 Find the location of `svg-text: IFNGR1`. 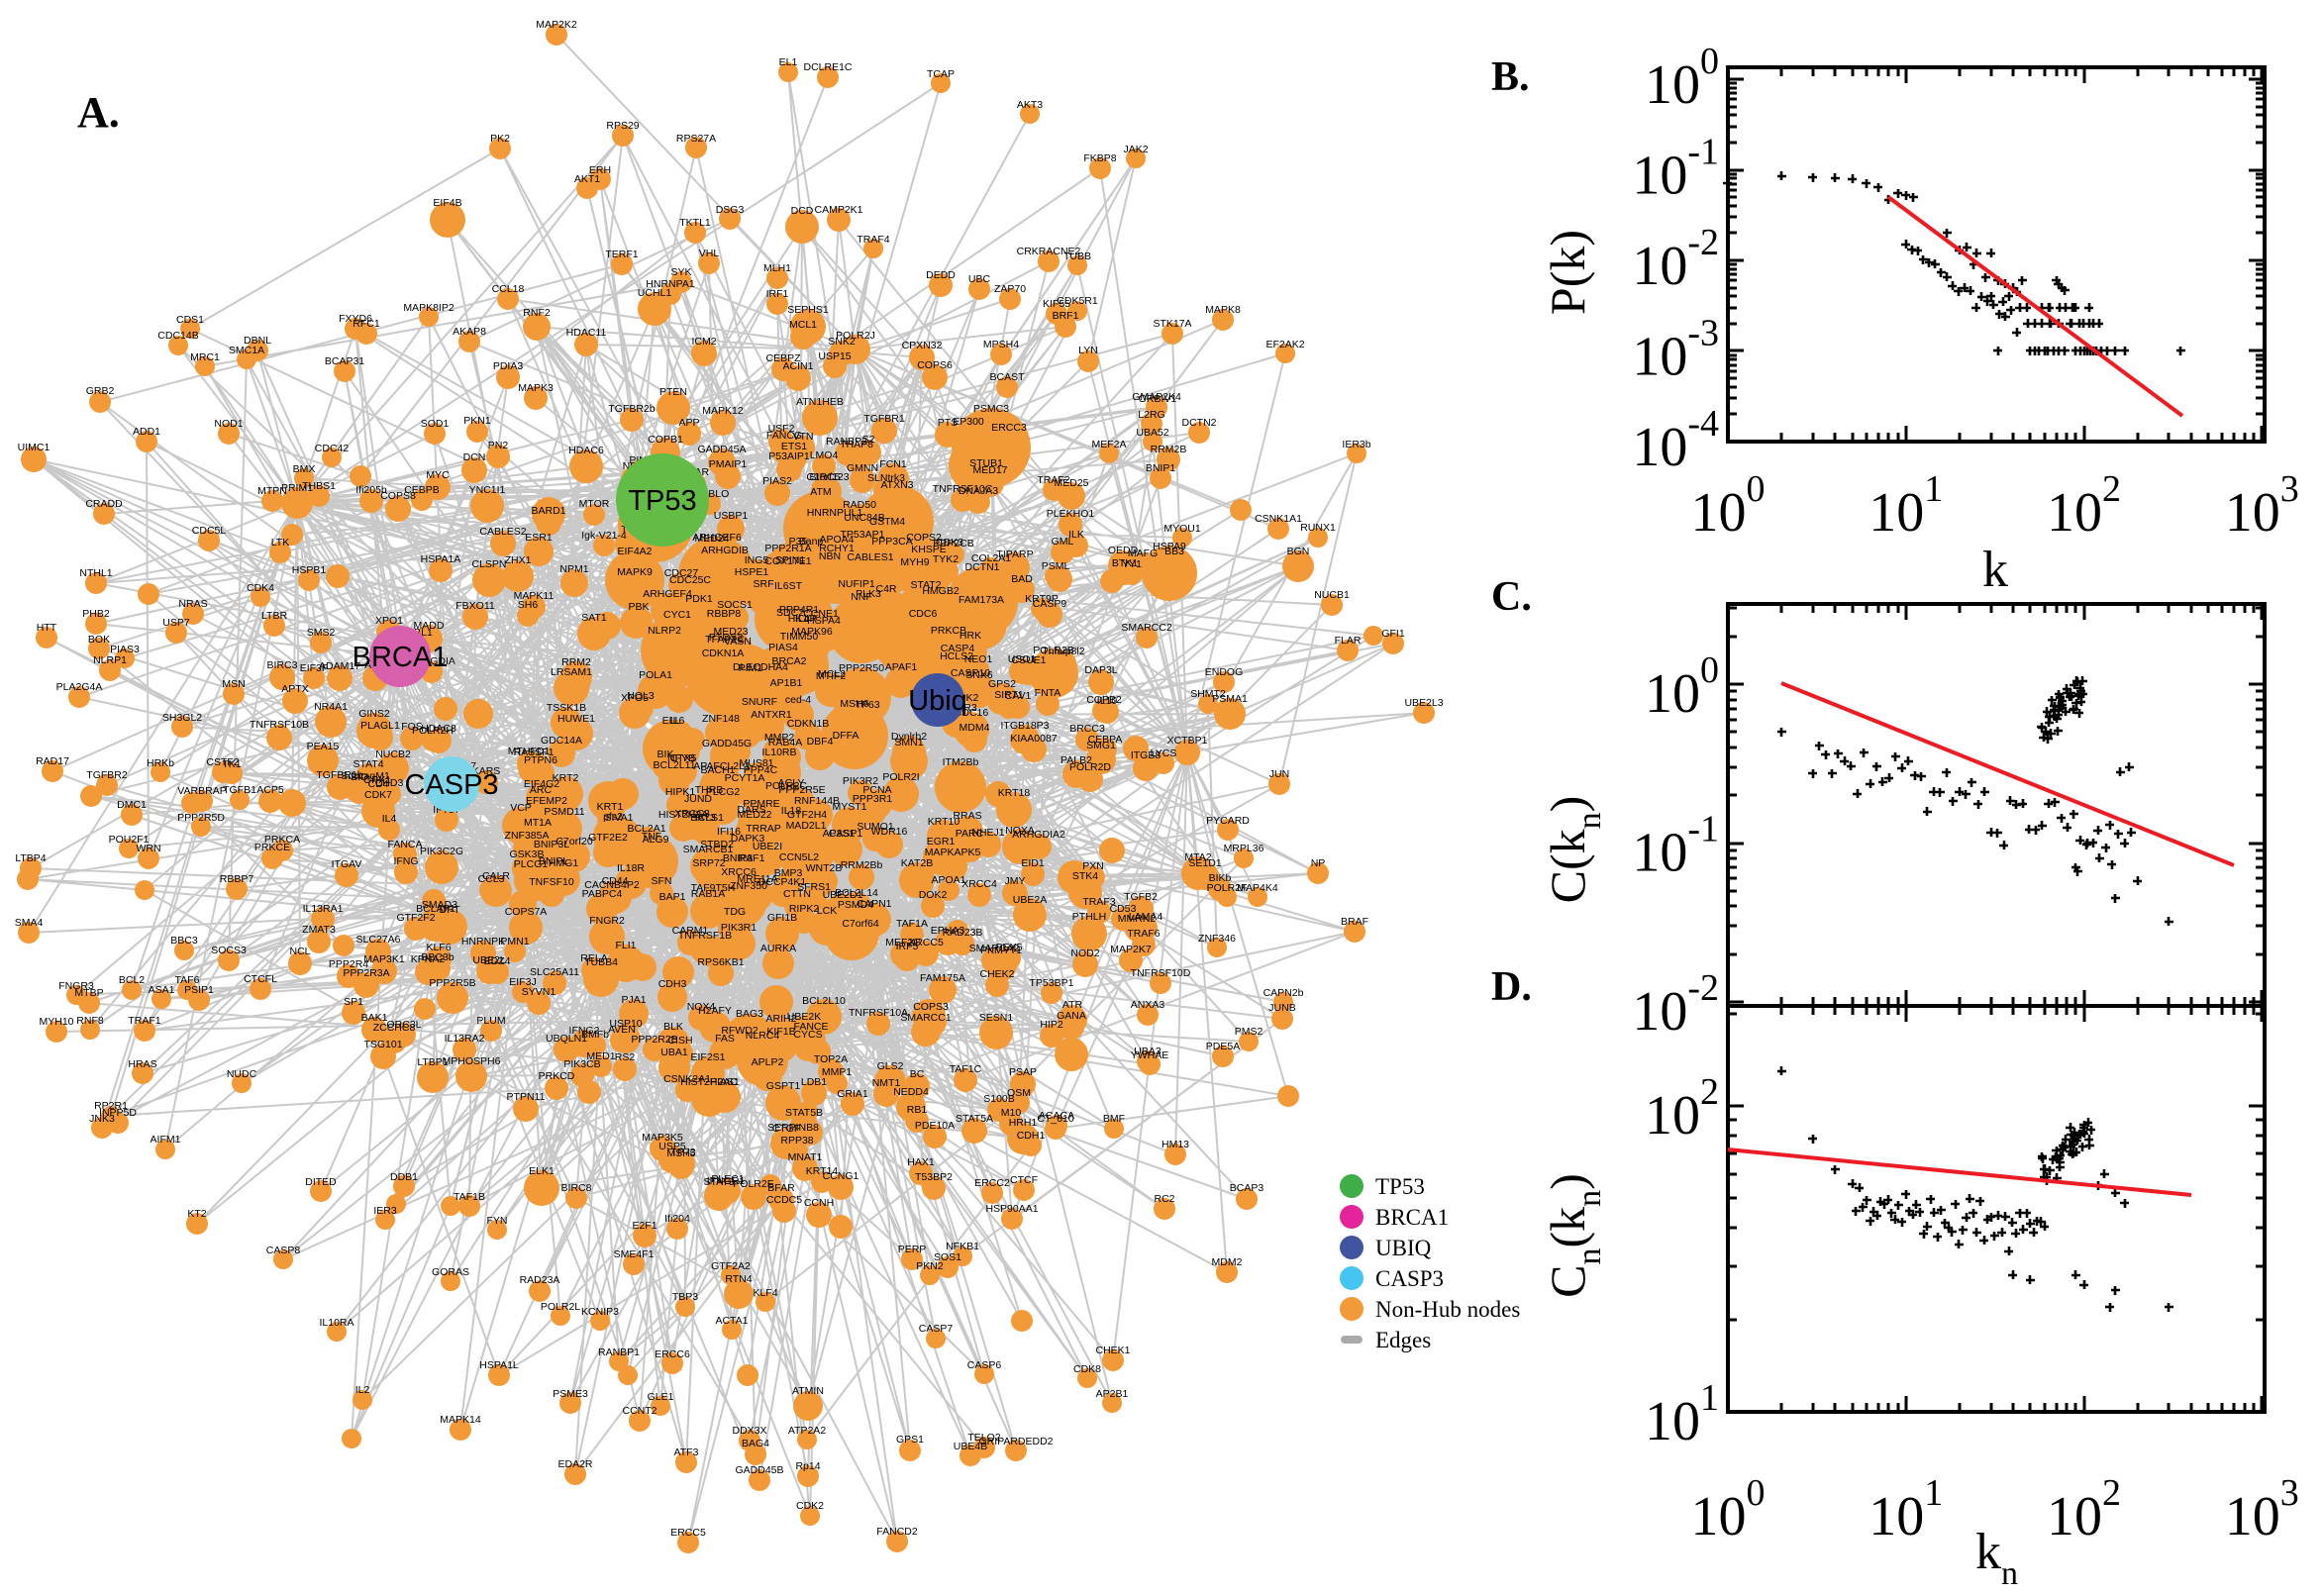

svg-text: IFNGR1 is located at coordinates (727, 1181).